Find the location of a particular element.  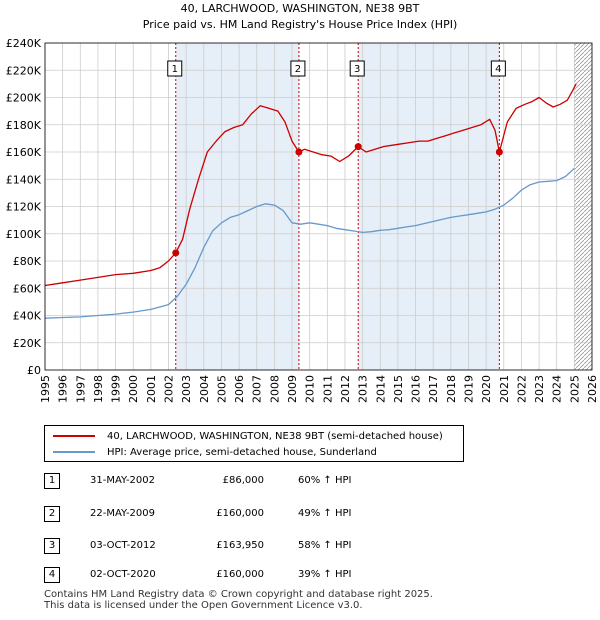

transaction-label: 1 is located at coordinates (175, 69).